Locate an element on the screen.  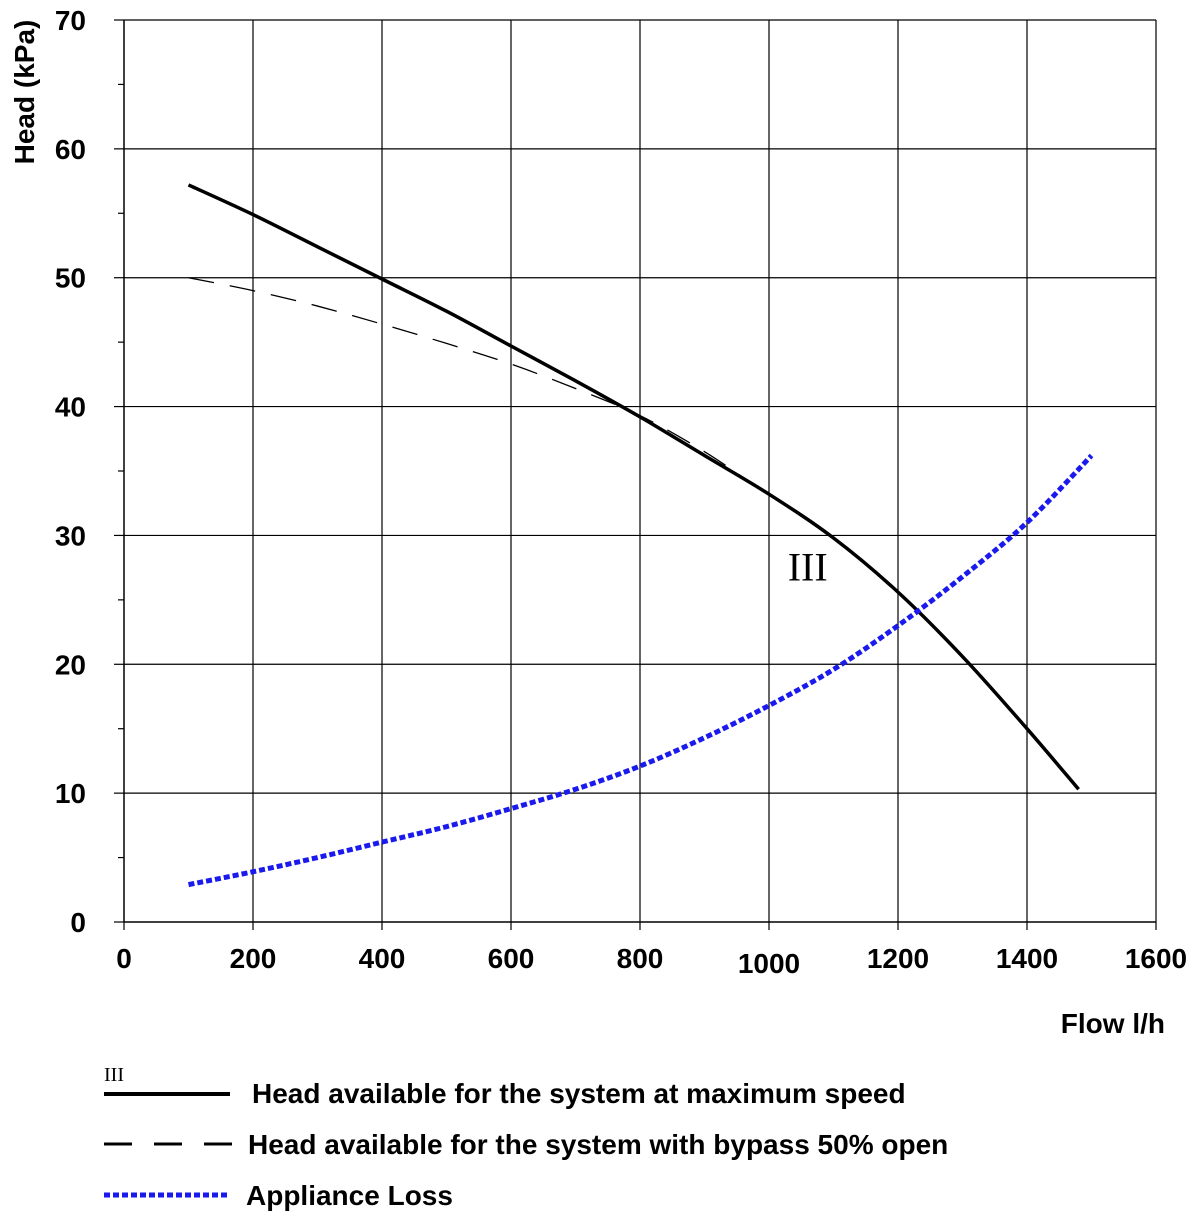
y-tick-label: 30 is located at coordinates (70, 535).